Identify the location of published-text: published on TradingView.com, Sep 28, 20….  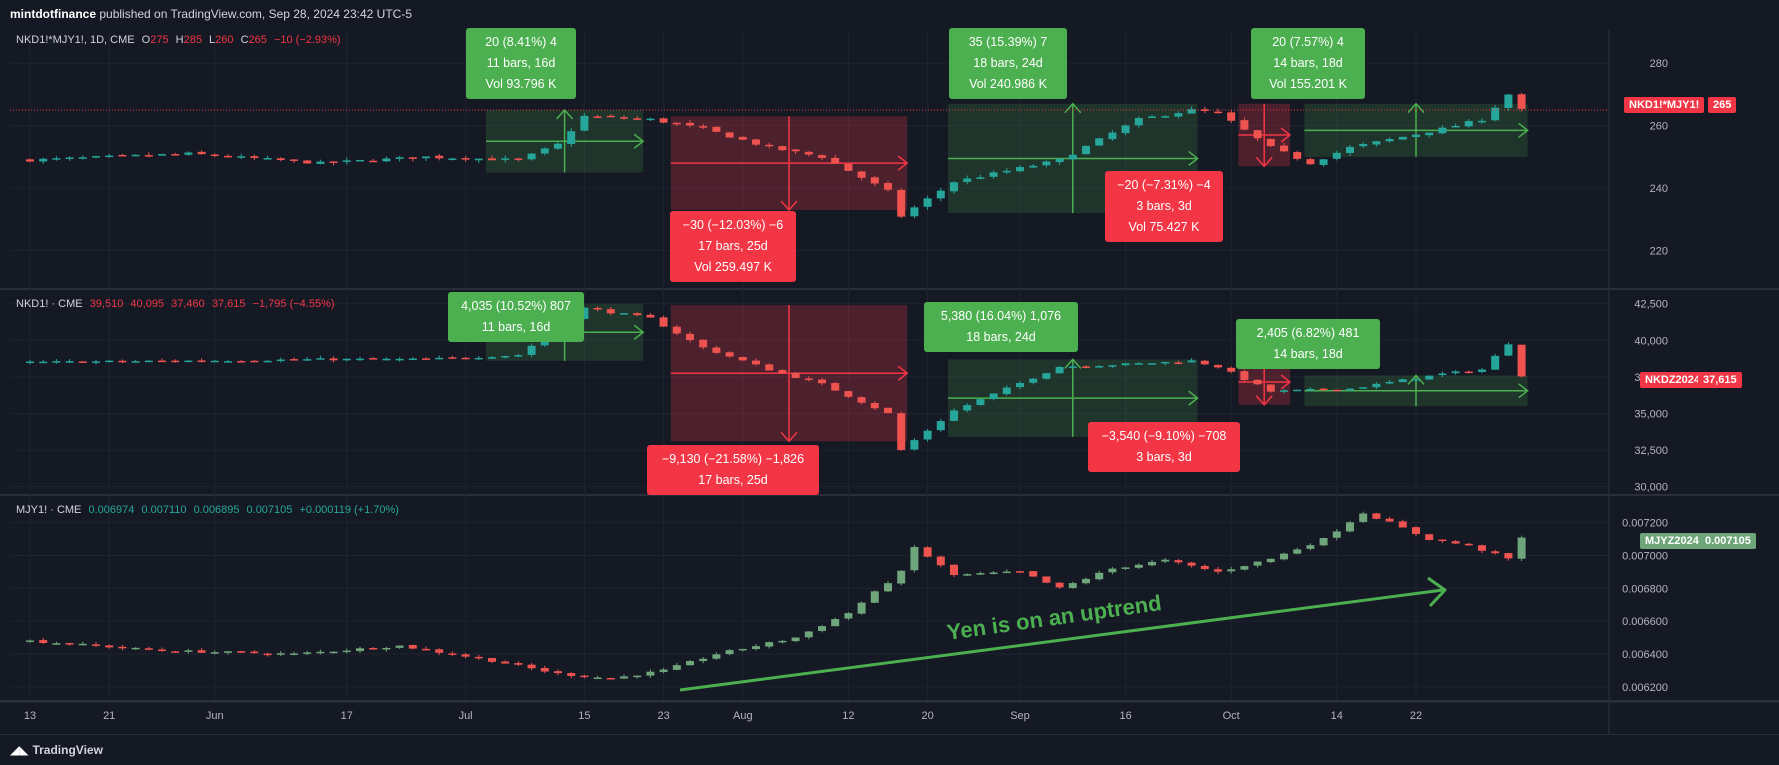
(255, 14).